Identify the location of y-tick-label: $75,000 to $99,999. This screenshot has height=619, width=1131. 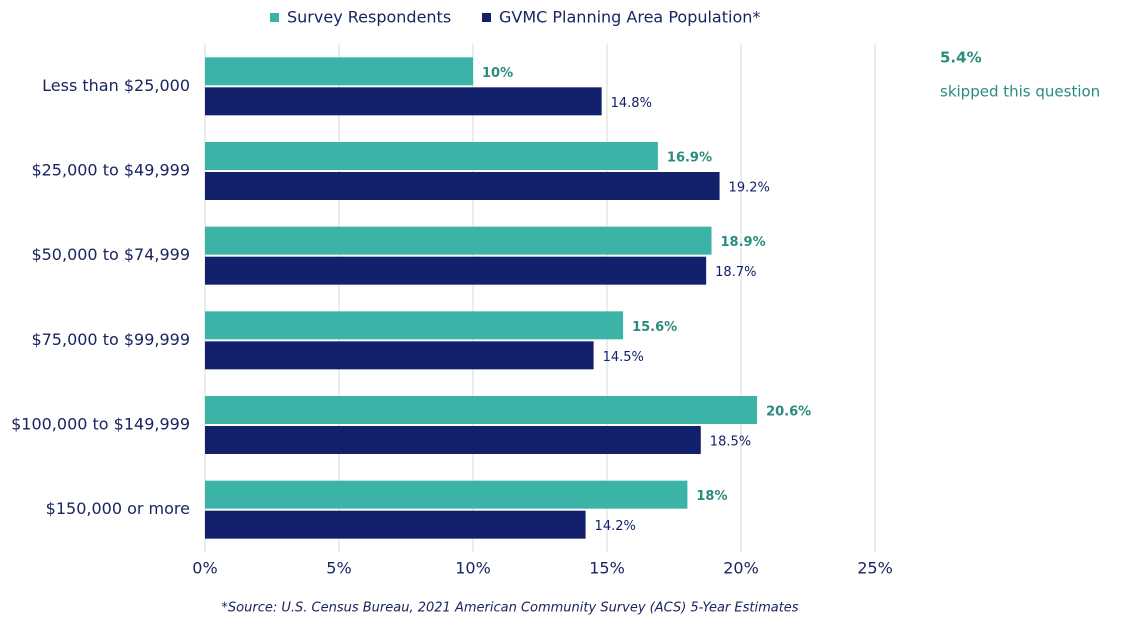
(110, 339).